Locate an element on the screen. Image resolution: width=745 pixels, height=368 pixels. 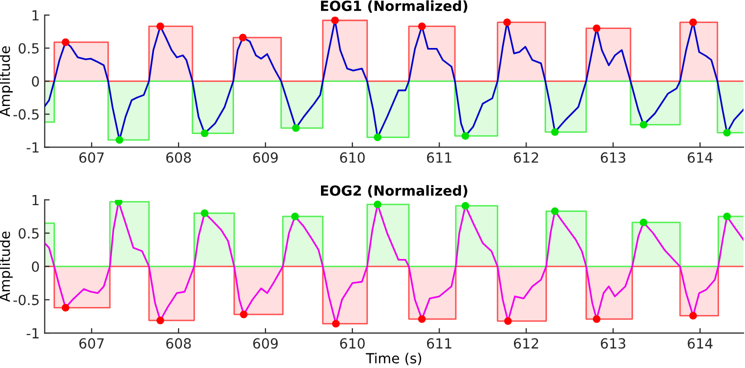
chart-title: EOG1 (Normalized) is located at coordinates (394, 6).